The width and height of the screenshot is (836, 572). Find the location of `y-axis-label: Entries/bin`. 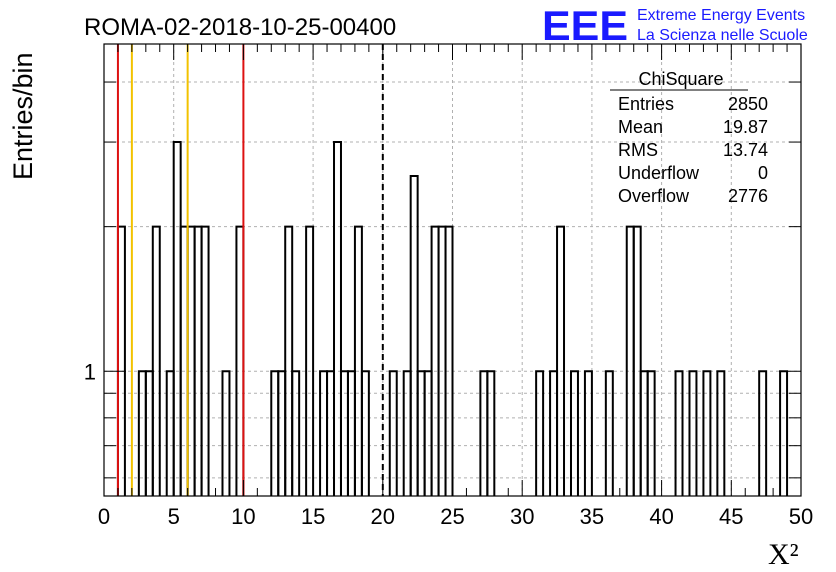

y-axis-label: Entries/bin is located at coordinates (23, 116).